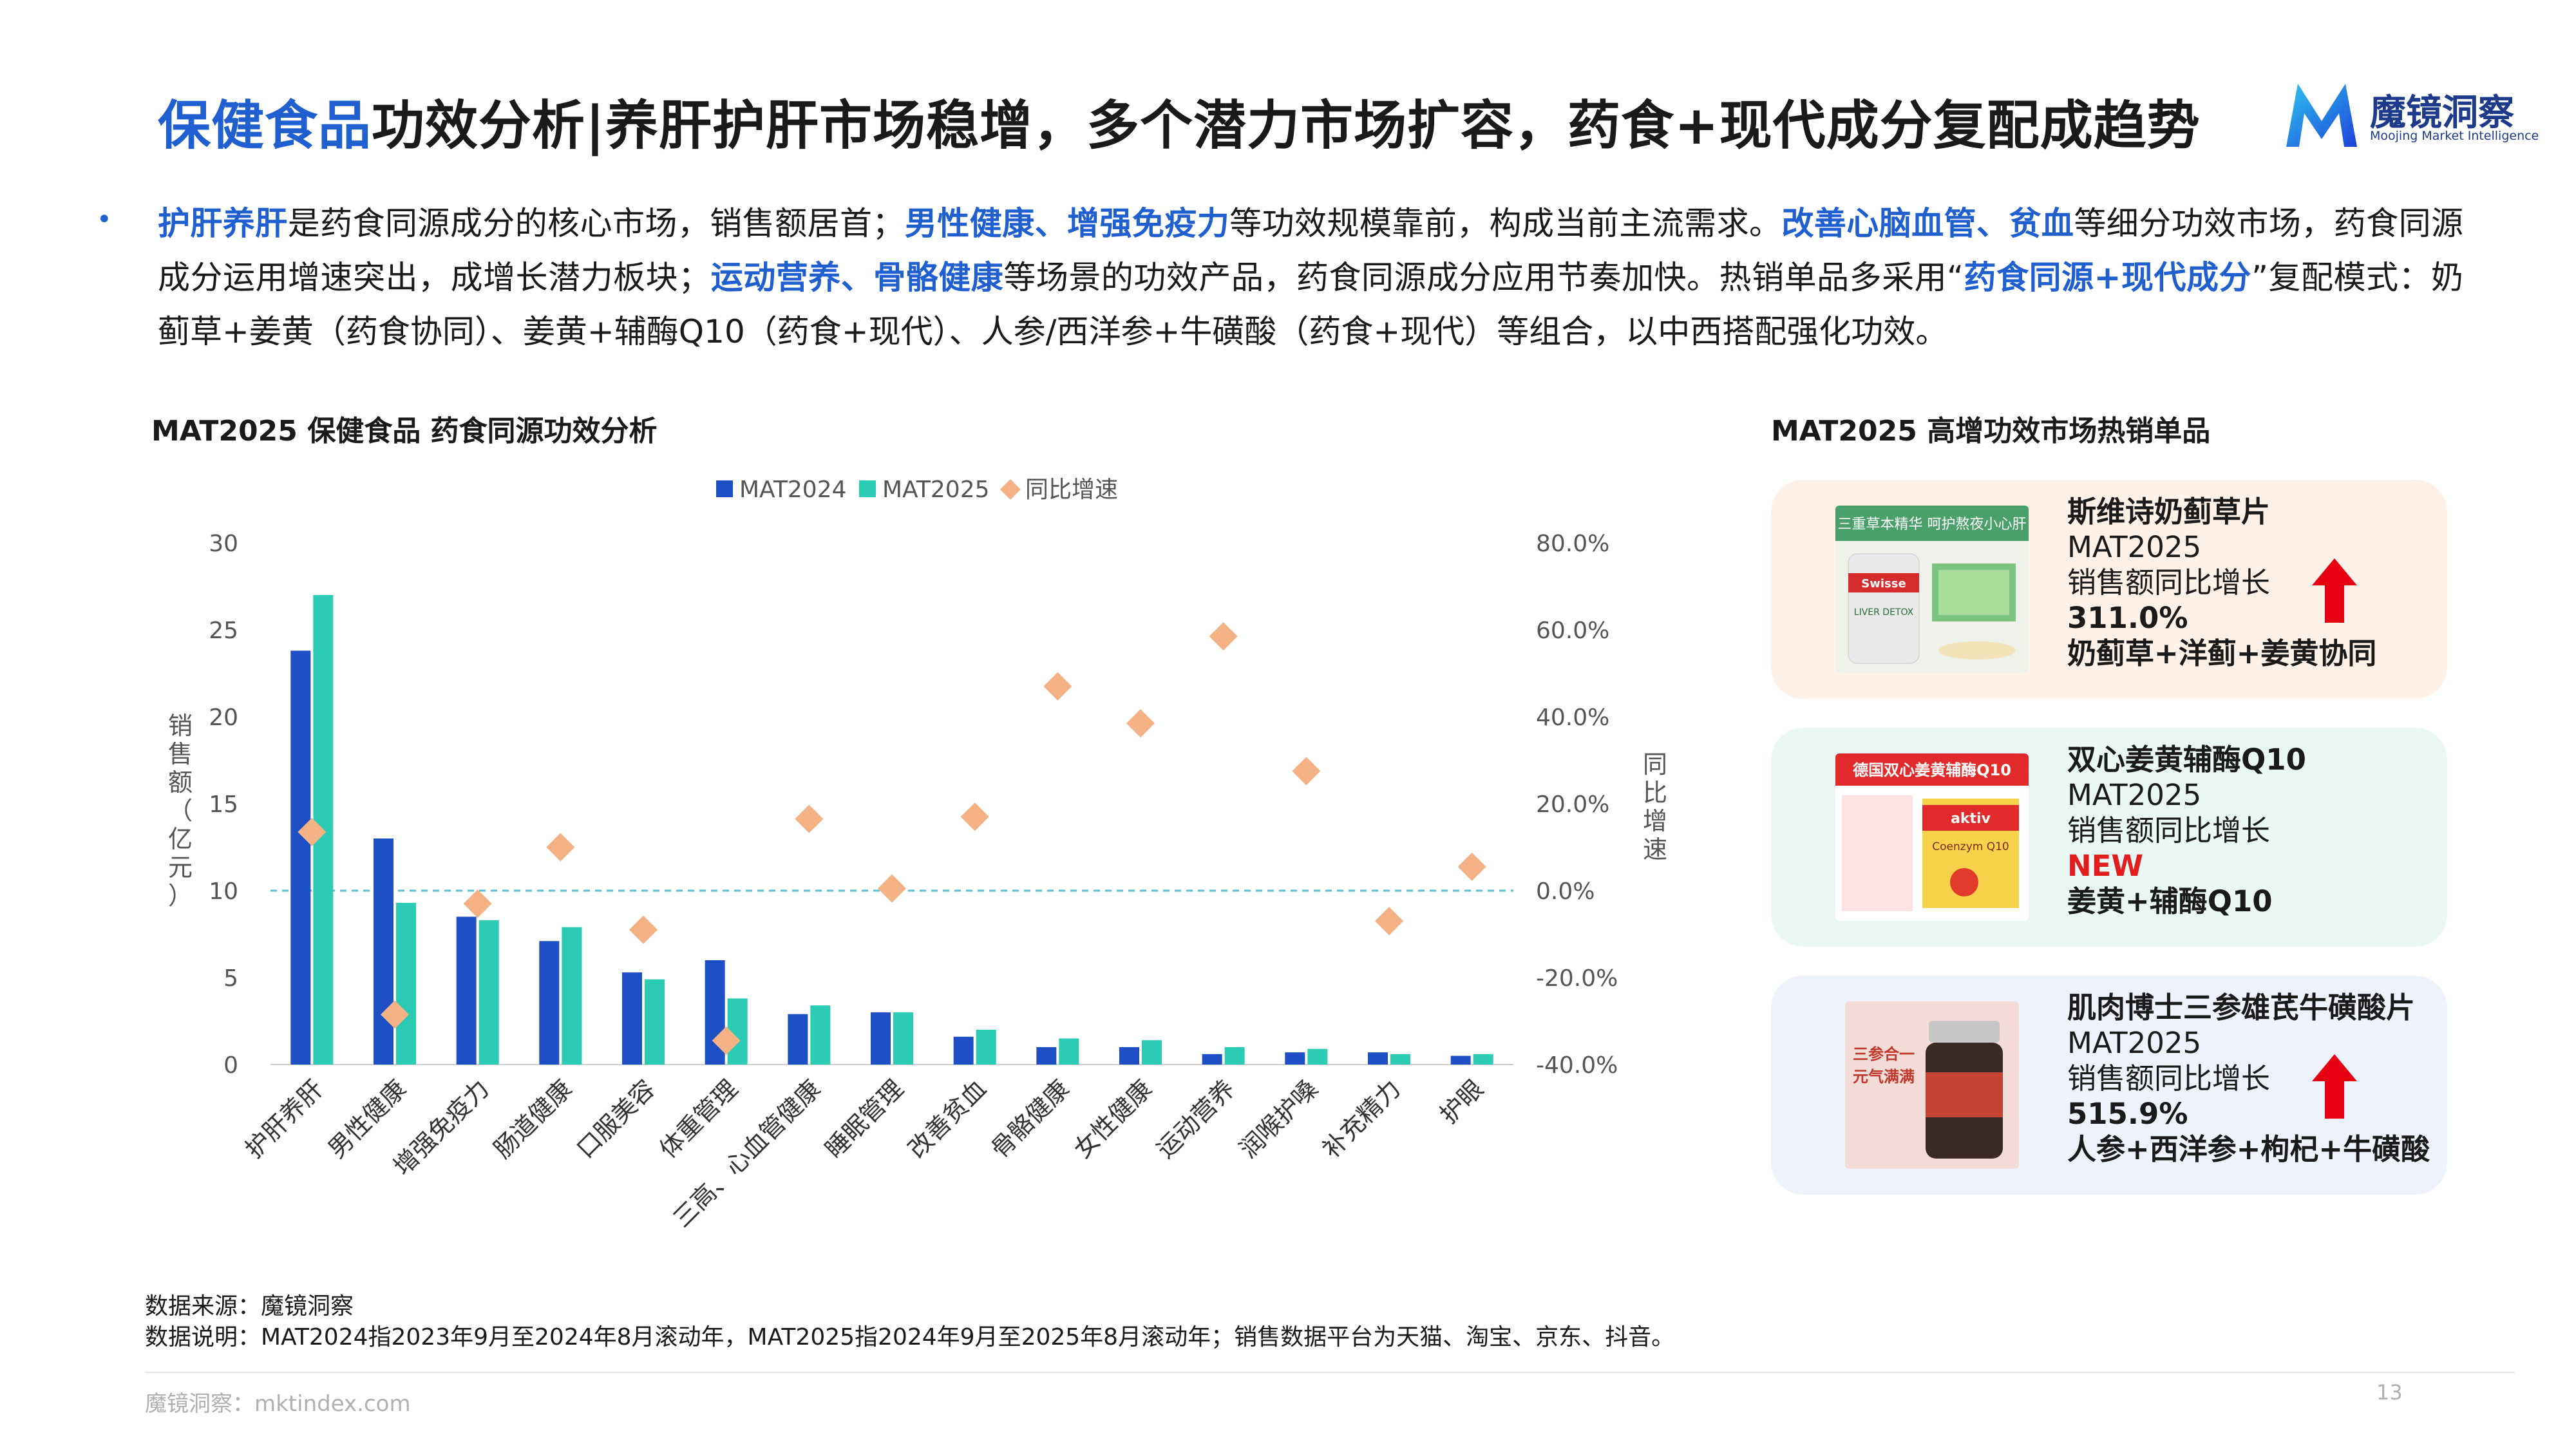 The height and width of the screenshot is (1449, 2576). I want to click on y-tick-label: 20, so click(224, 718).